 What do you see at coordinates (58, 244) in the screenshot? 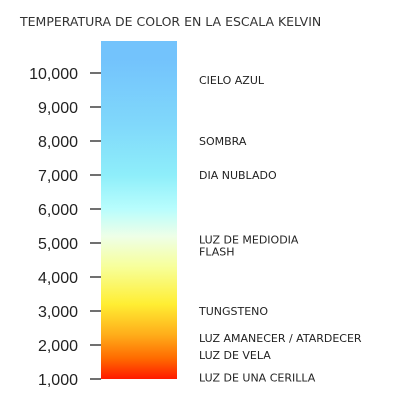
I see `y-tick-label: 5,000` at bounding box center [58, 244].